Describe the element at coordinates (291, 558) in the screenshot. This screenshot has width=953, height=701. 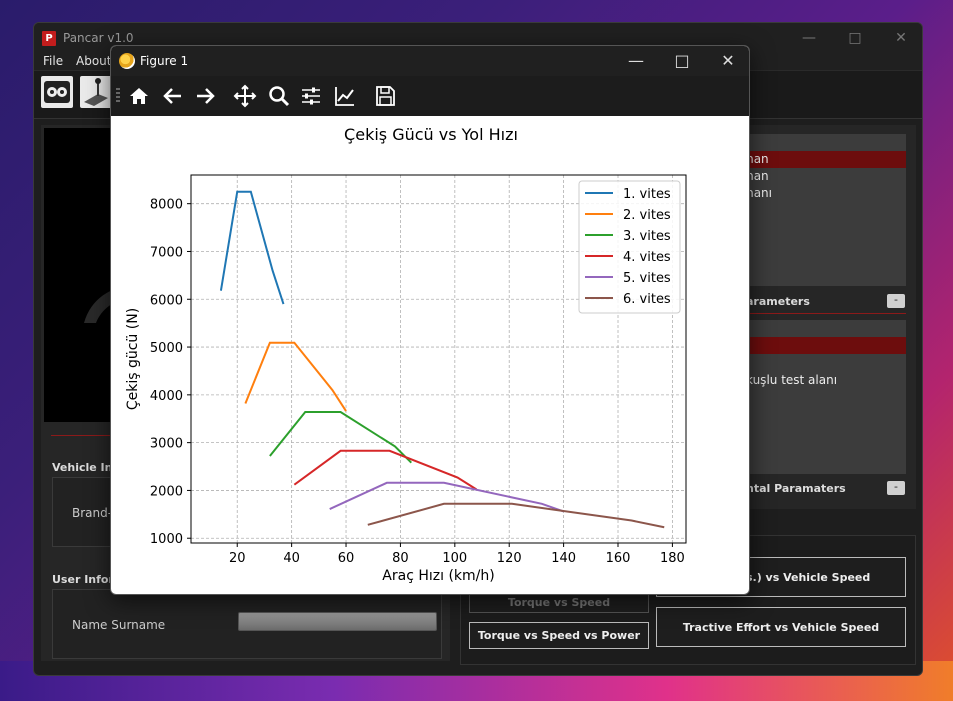
I see `x-tick-label: 40` at that location.